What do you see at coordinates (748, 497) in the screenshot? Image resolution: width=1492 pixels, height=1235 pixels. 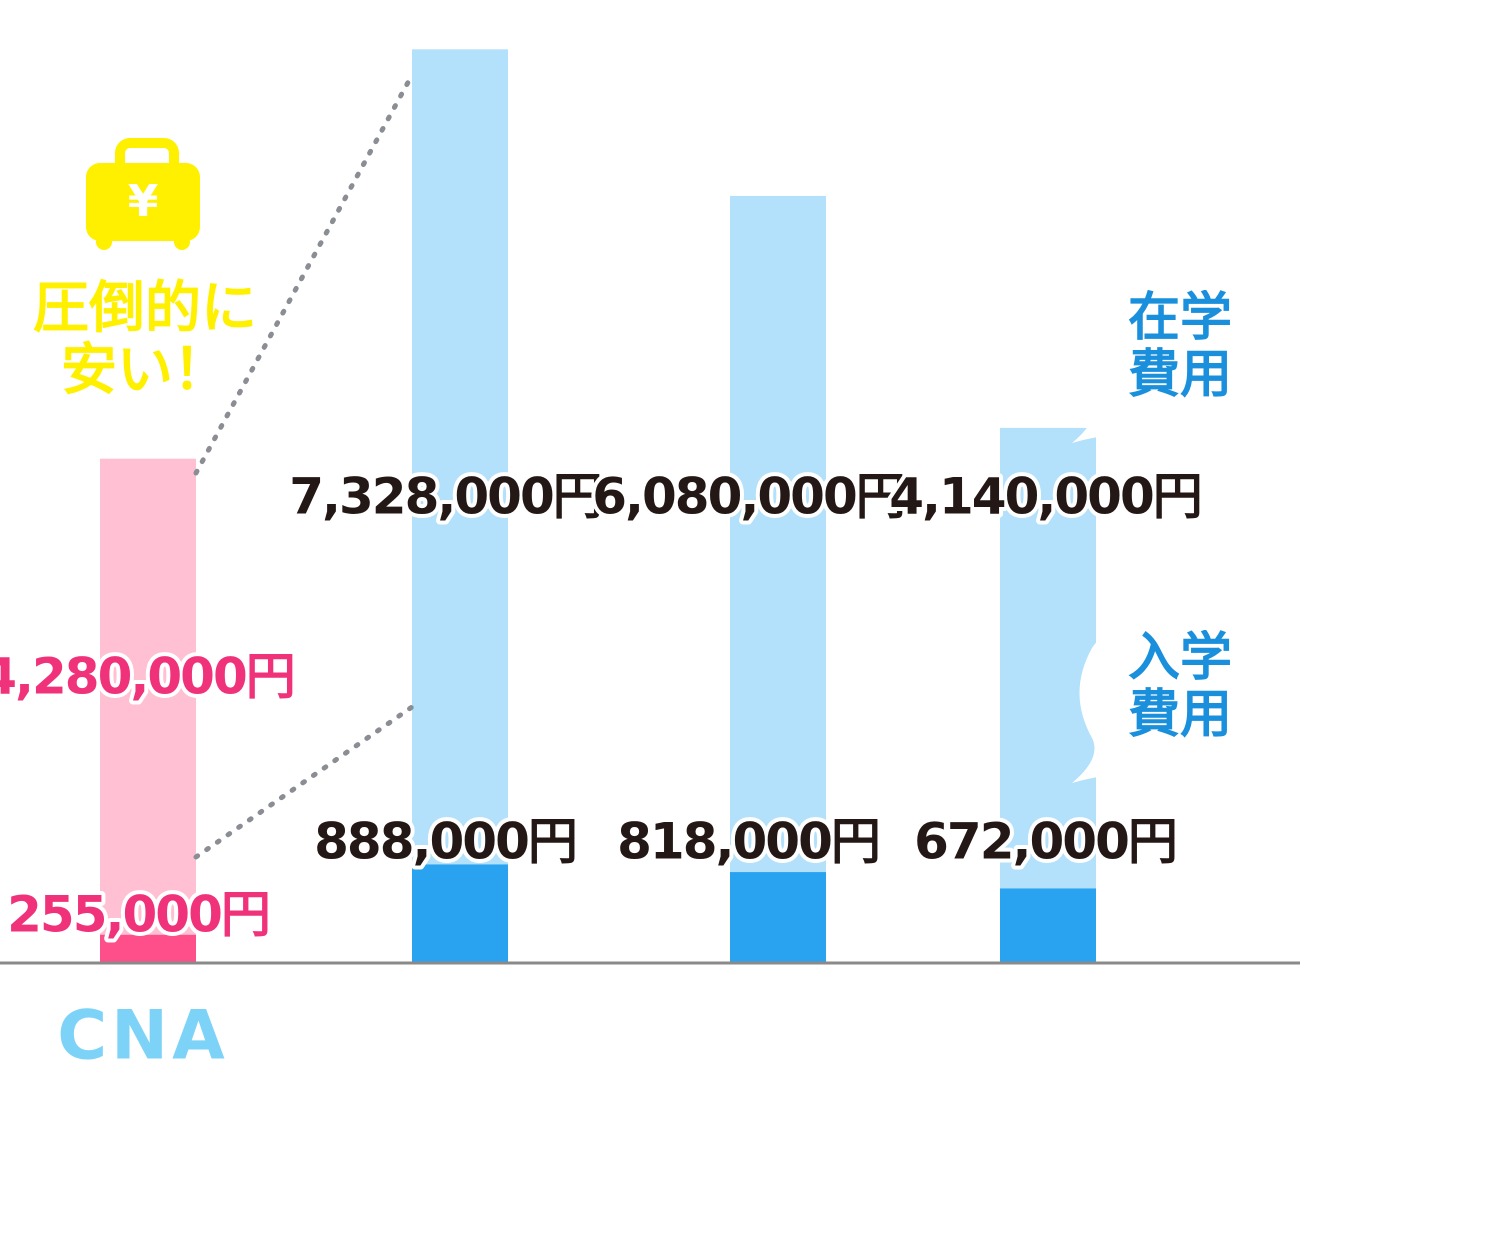 I see `value-label: 6,080,000円` at bounding box center [748, 497].